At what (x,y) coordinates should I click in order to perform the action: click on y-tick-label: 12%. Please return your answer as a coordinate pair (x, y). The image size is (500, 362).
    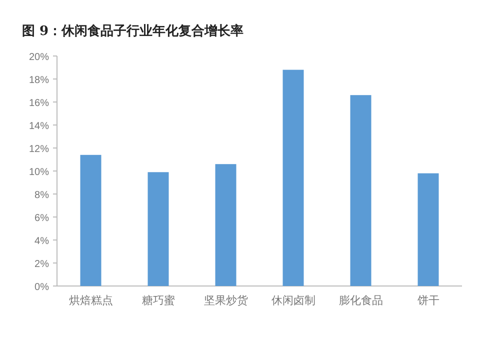
    Looking at the image, I should click on (39, 149).